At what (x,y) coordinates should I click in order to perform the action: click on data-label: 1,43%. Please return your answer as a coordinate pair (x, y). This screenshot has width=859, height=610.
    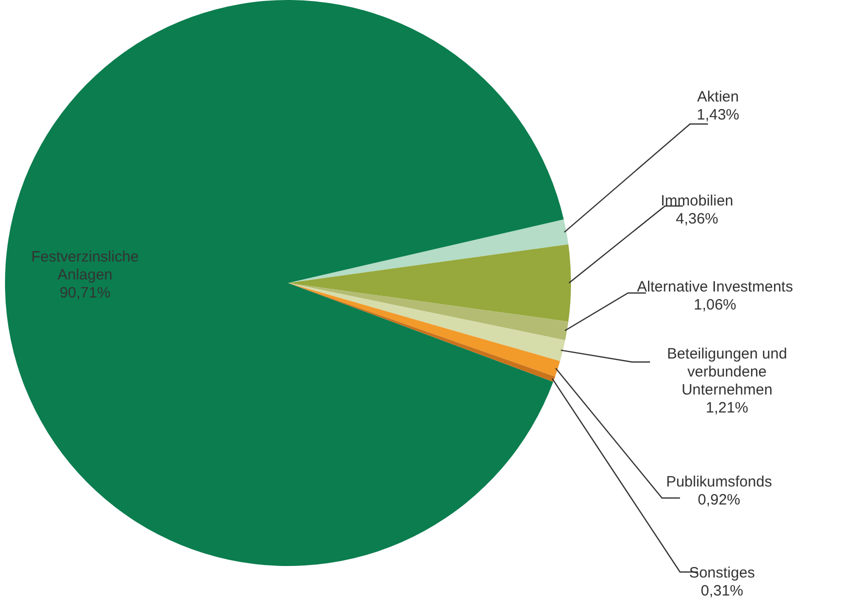
    Looking at the image, I should click on (718, 115).